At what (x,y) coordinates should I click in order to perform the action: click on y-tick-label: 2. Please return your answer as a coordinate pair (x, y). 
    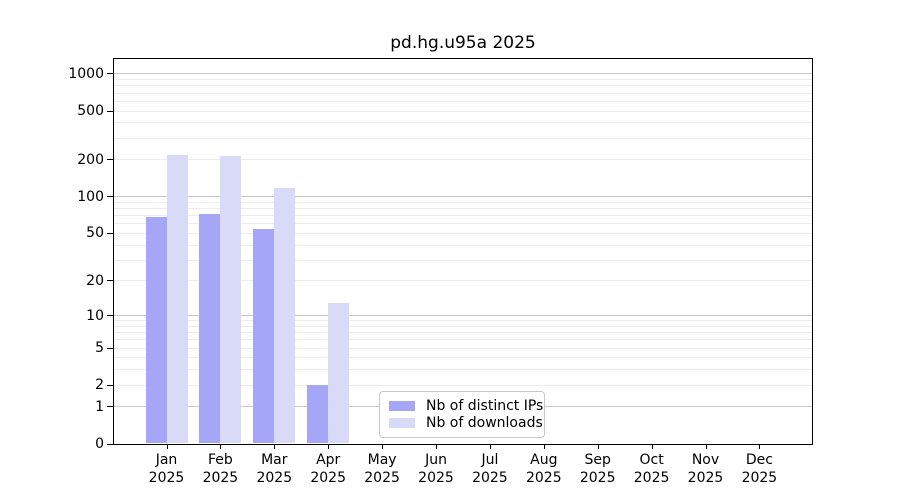
    Looking at the image, I should click on (99, 385).